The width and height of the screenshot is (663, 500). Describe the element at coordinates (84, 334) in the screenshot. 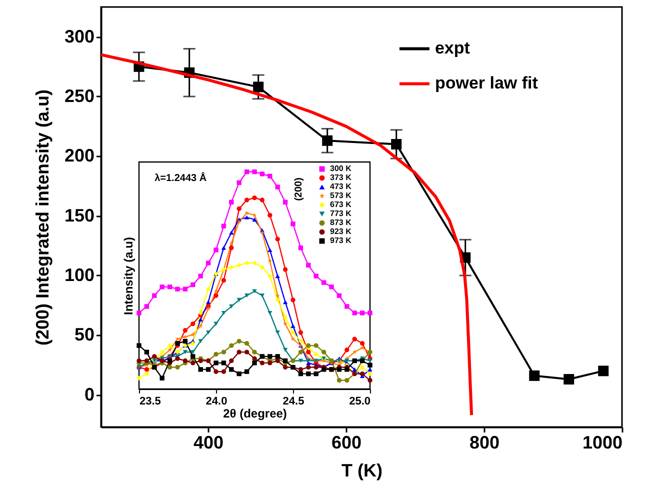

I see `y-tick-label: 50` at that location.